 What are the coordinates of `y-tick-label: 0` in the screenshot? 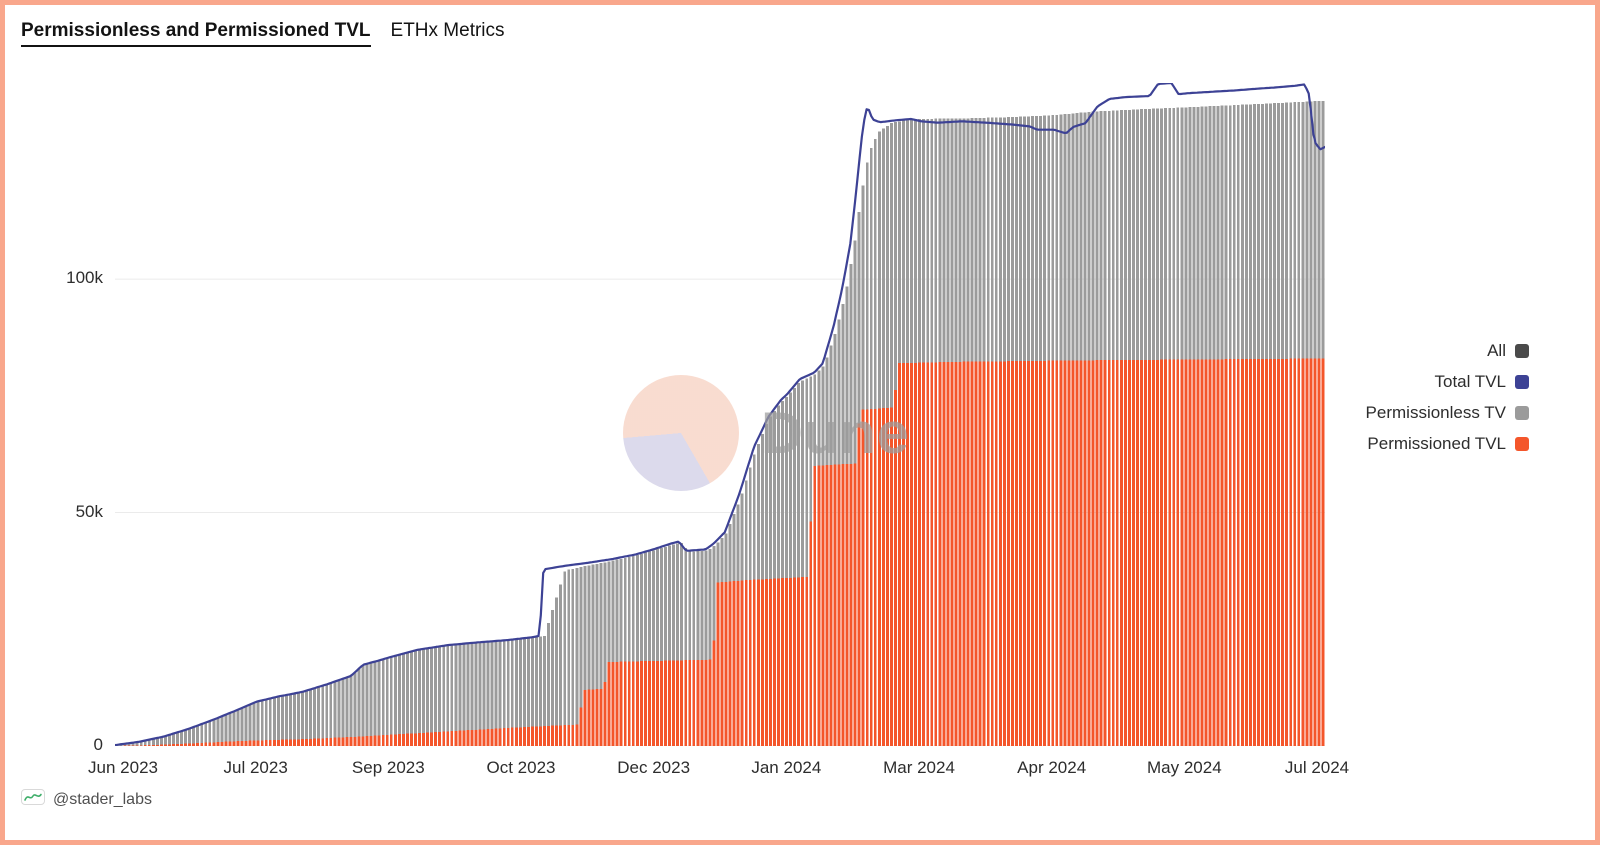 It's located at (98, 744).